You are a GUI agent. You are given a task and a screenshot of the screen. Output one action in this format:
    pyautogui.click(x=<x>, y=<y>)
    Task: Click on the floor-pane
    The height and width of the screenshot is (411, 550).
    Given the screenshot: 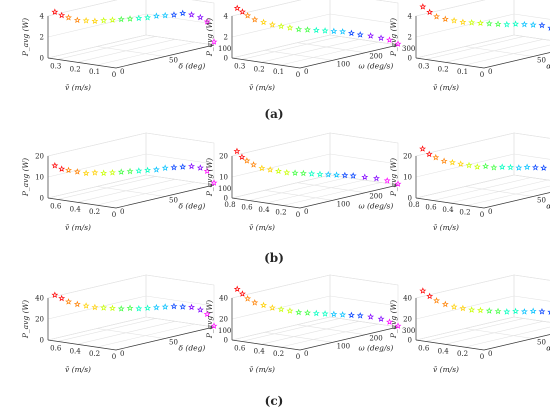 What is the action you would take?
    pyautogui.click(x=482, y=51)
    